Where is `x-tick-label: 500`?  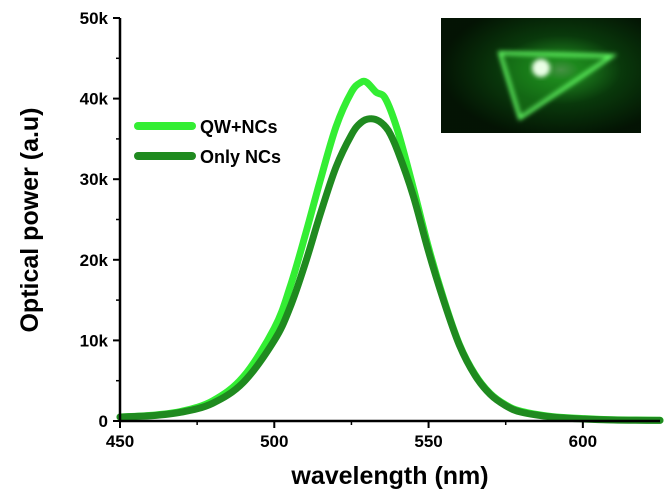
x-tick-label: 500 is located at coordinates (274, 441).